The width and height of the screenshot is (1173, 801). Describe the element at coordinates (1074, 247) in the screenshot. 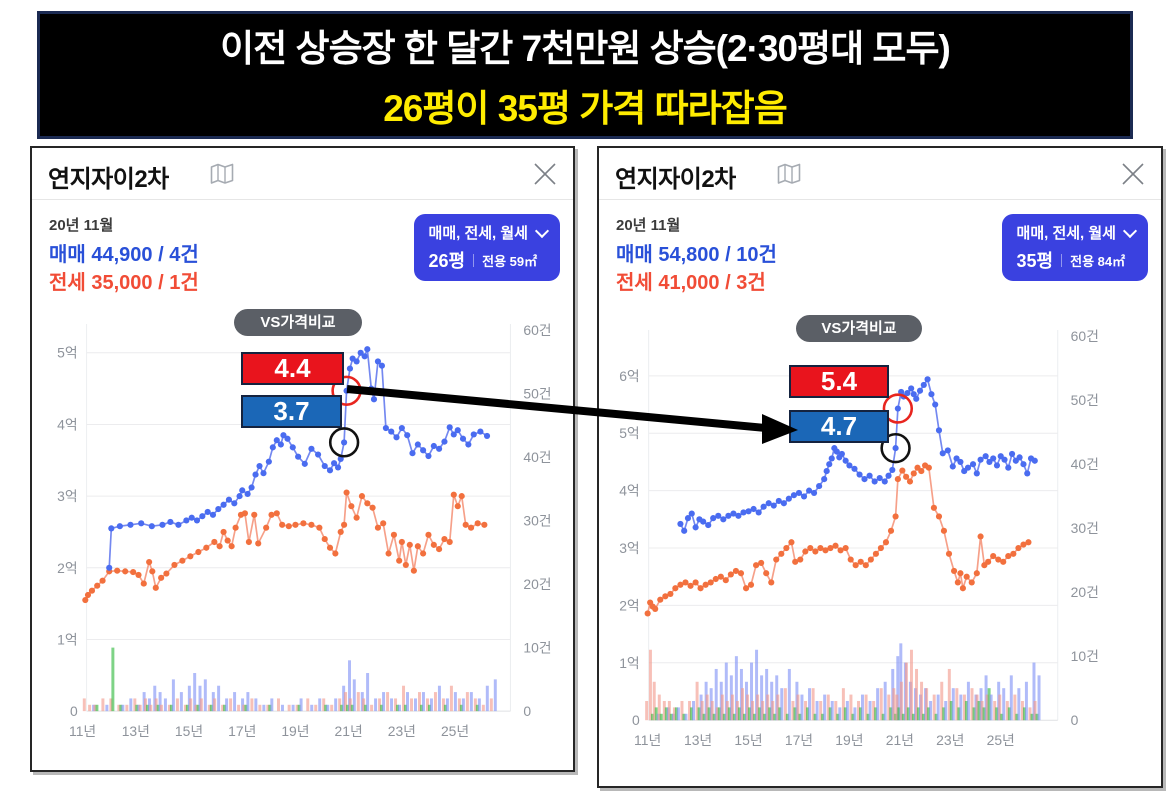

I see `type-area-dropdown: 매매, 전세, 월세 35평 전용 84㎡` at that location.